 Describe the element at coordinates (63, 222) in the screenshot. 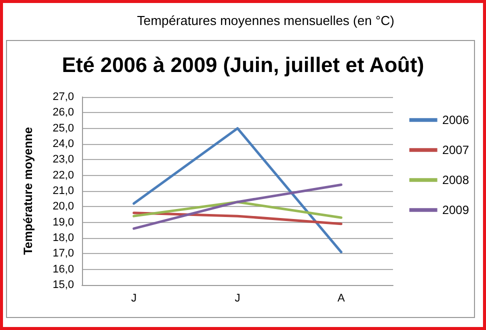

I see `y-tick-label: 19,0` at that location.